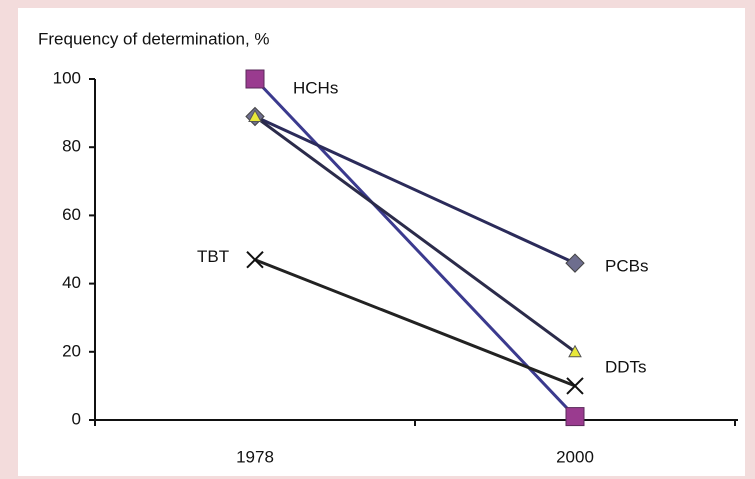 The width and height of the screenshot is (755, 479). What do you see at coordinates (71, 214) in the screenshot?
I see `y-tick-label: 60` at bounding box center [71, 214].